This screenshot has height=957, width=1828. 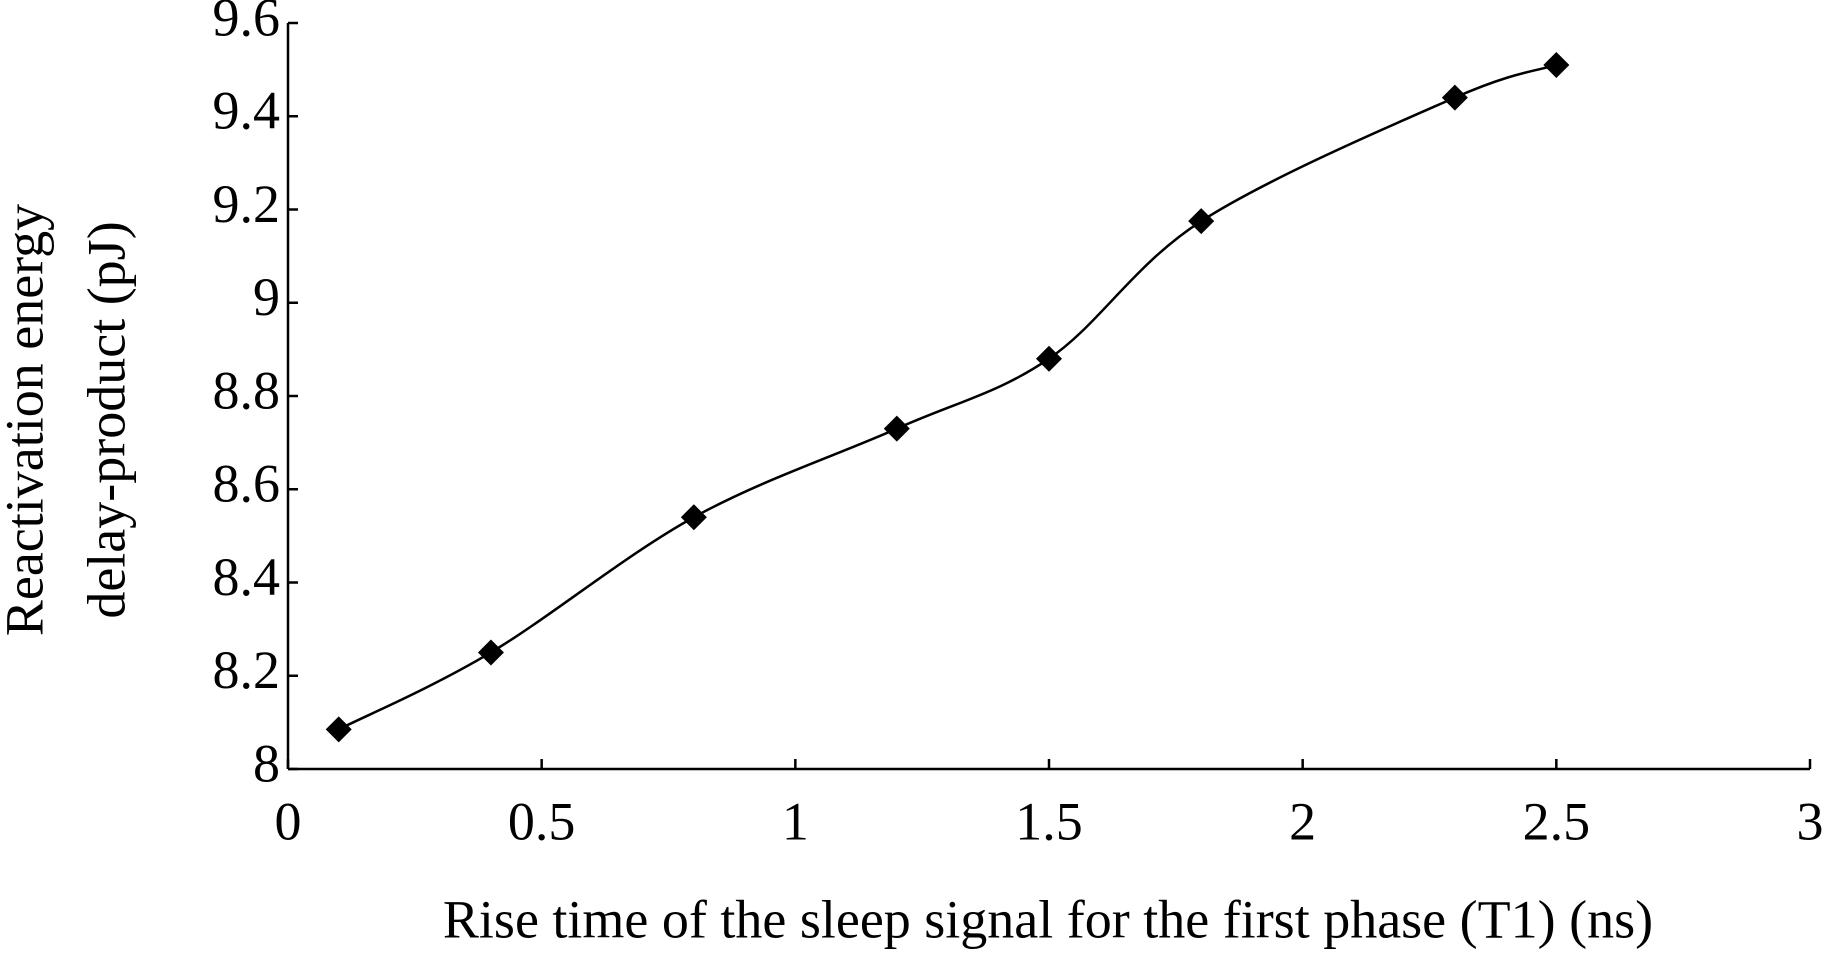 What do you see at coordinates (795, 821) in the screenshot?
I see `x-tick-label: 1` at bounding box center [795, 821].